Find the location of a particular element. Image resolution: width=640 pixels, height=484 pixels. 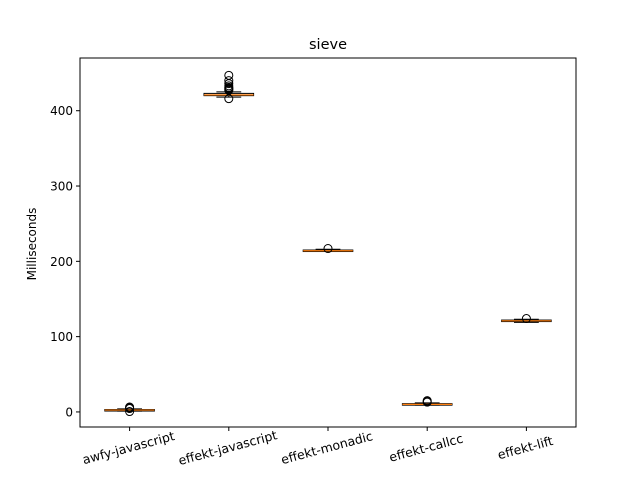

y-tick-label: 300 is located at coordinates (61, 187).